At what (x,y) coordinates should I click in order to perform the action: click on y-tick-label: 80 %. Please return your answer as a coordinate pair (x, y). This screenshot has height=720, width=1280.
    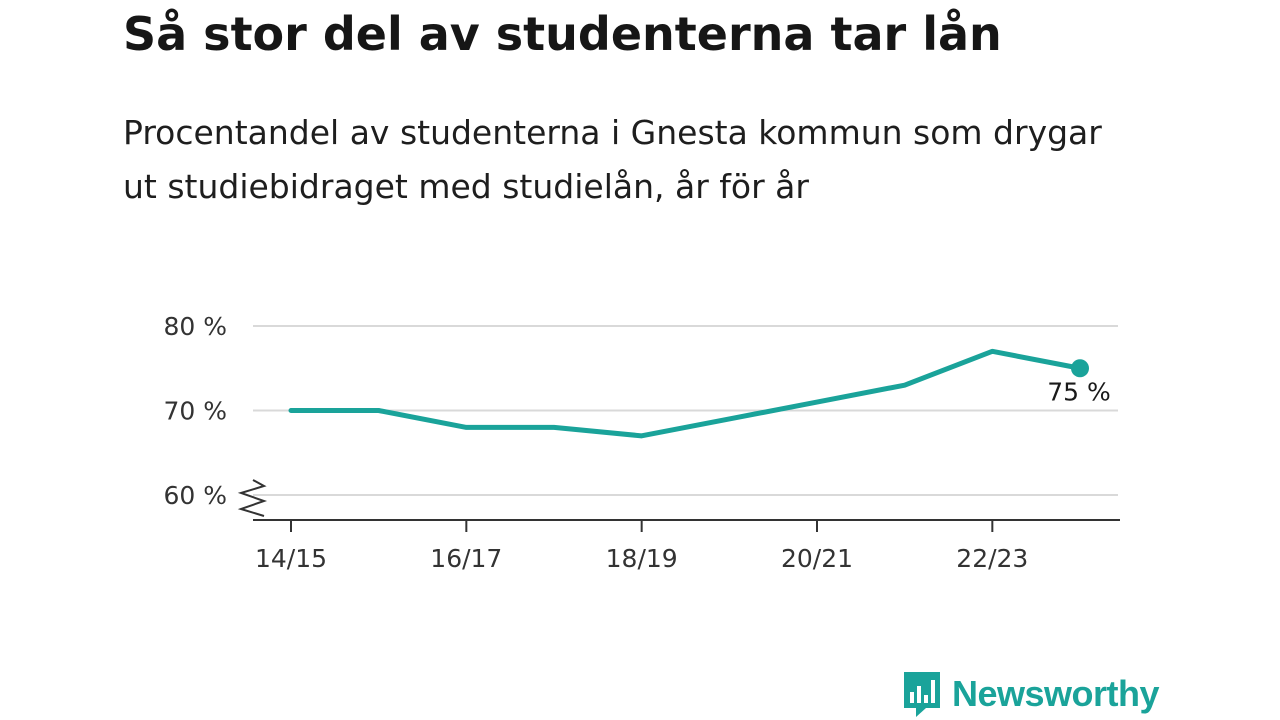
    Looking at the image, I should click on (195, 326).